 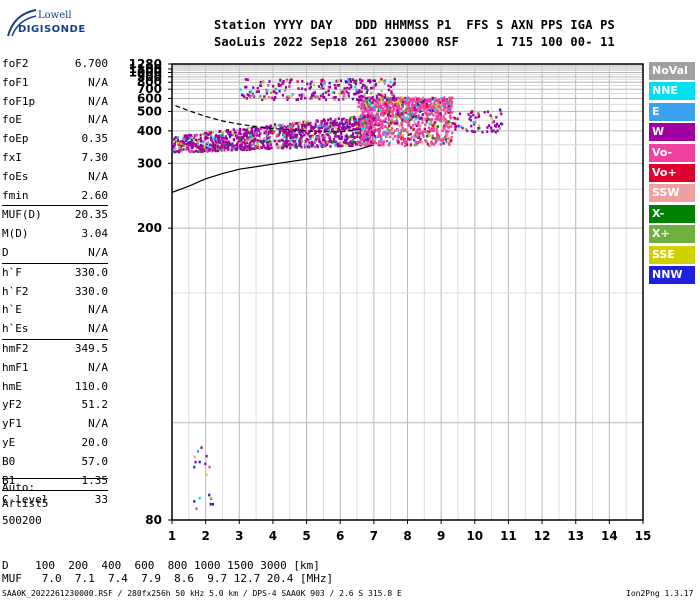 What do you see at coordinates (239, 536) in the screenshot?
I see `x-tick-label: 3` at bounding box center [239, 536].